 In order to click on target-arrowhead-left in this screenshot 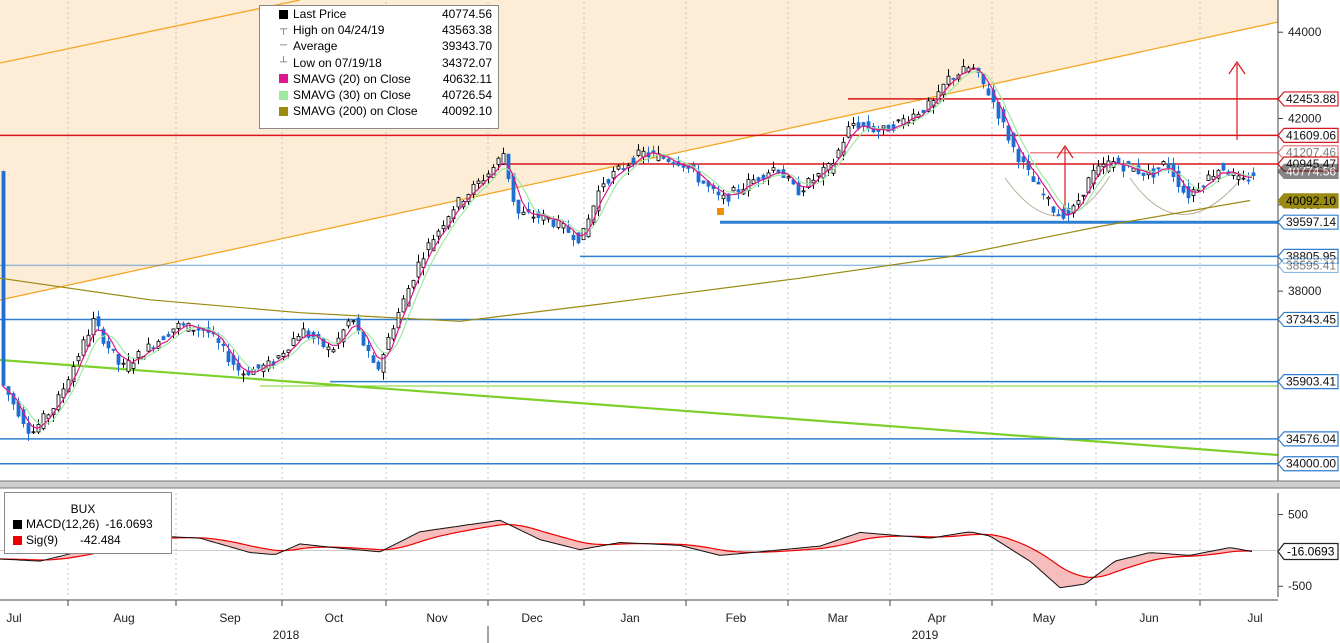, I will do `click(1065, 151)`.